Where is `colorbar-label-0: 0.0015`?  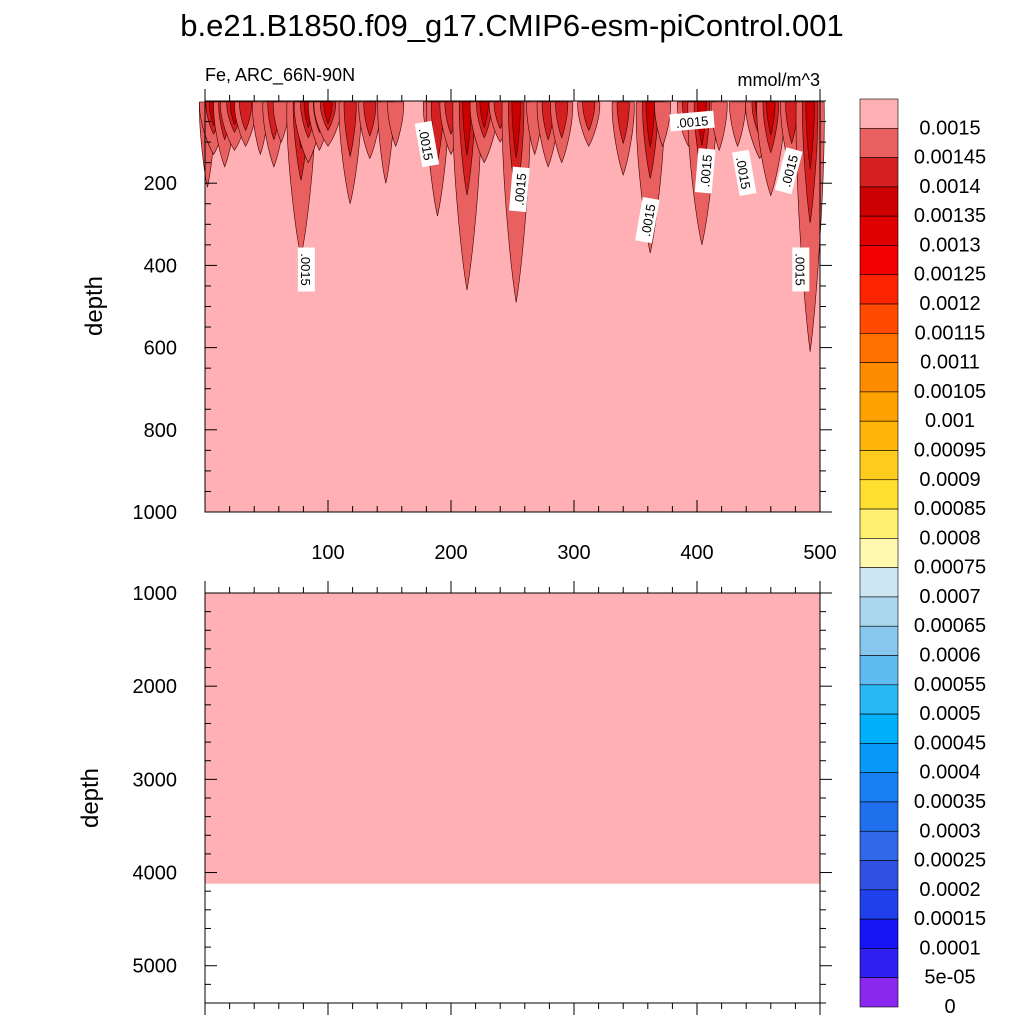
colorbar-label-0: 0.0015 is located at coordinates (949, 128).